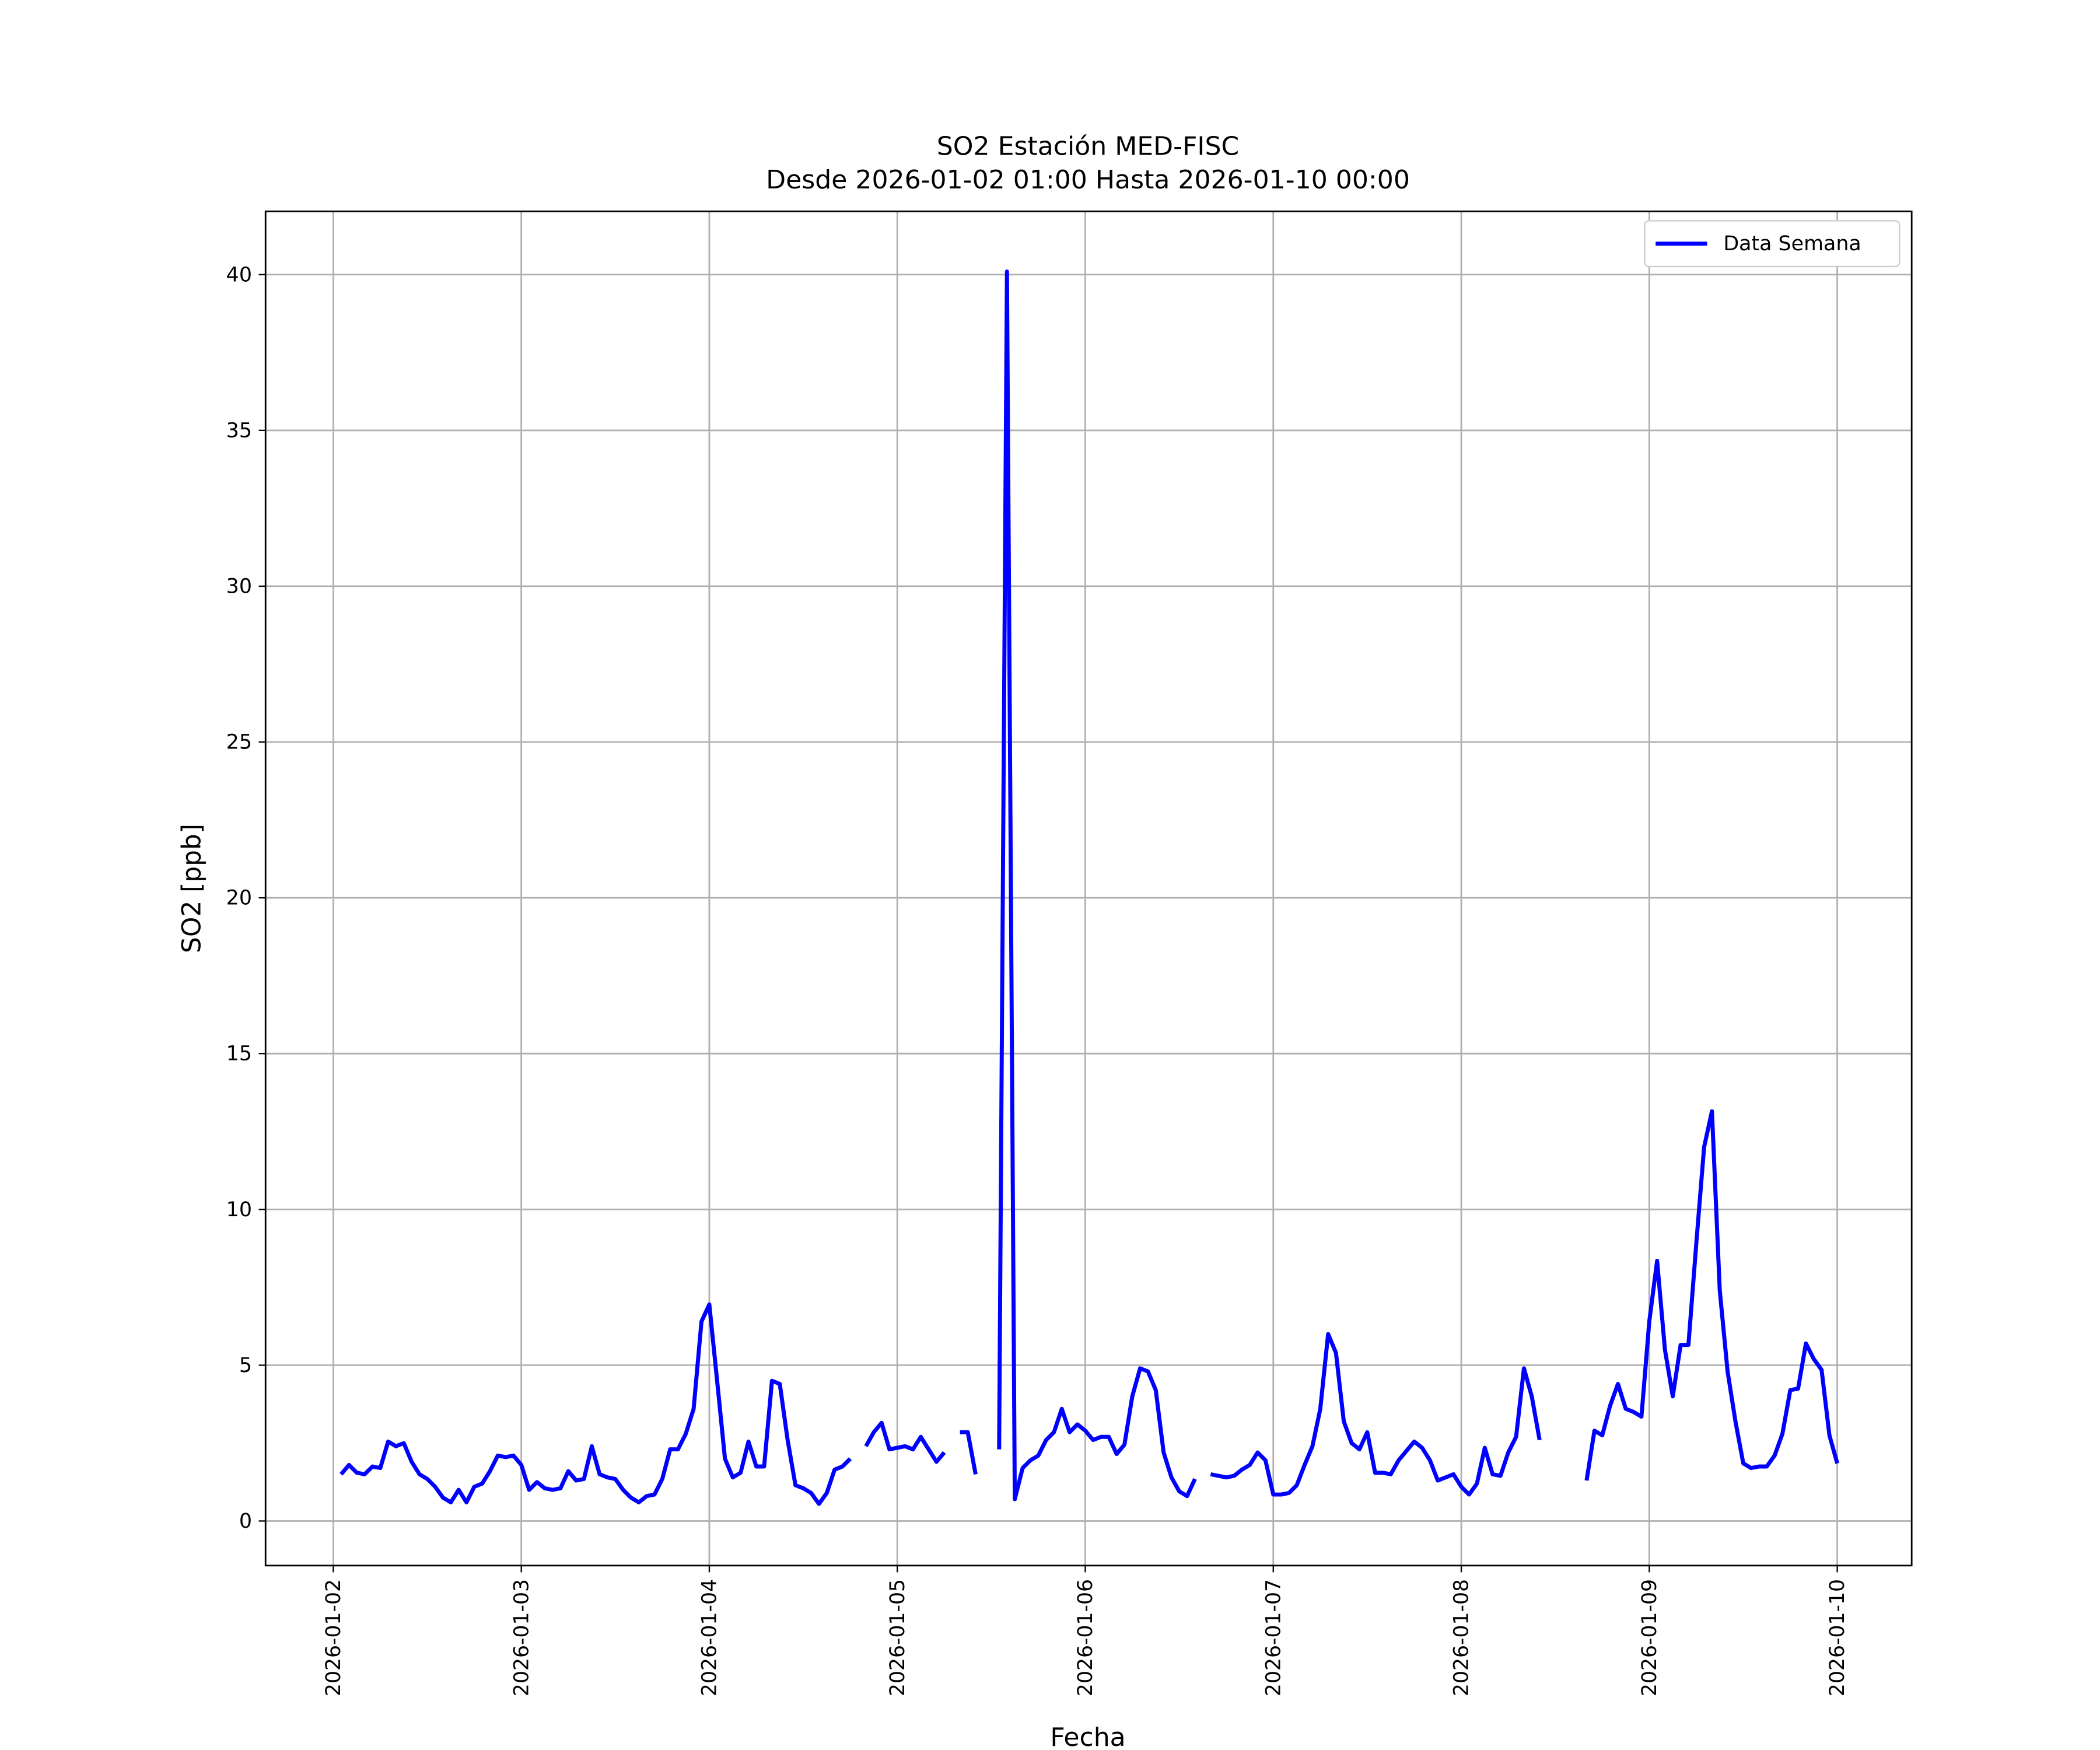 This screenshot has height=1750, width=2100. I want to click on x-tick-label: 2026-01-10, so click(1838, 1637).